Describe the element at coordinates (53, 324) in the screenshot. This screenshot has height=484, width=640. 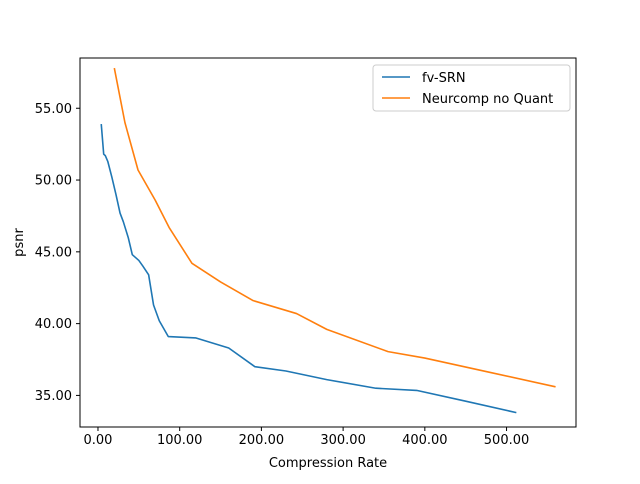
I see `y-tick-label: 40.00` at that location.